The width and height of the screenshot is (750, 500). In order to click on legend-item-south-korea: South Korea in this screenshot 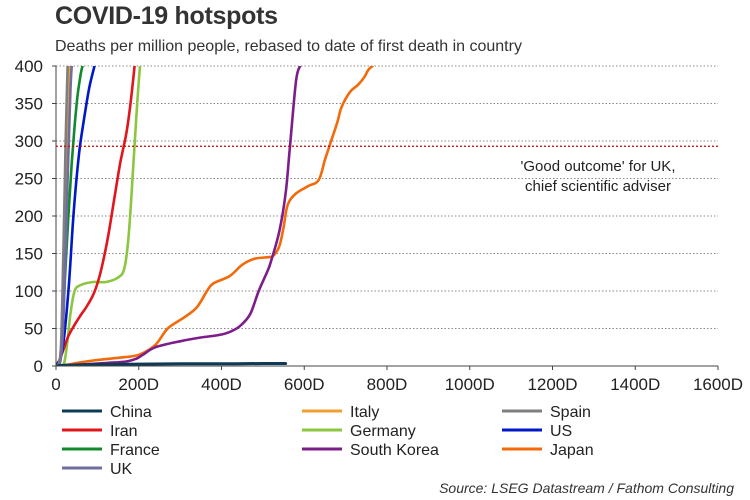, I will do `click(370, 450)`.